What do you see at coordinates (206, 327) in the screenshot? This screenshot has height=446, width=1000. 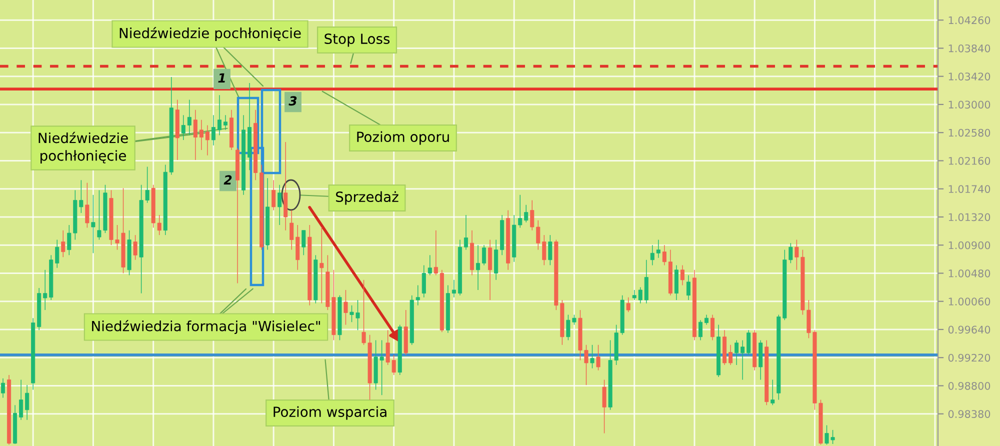 I see `annotation: Niedźwiedzia formacja "Wisielec"` at bounding box center [206, 327].